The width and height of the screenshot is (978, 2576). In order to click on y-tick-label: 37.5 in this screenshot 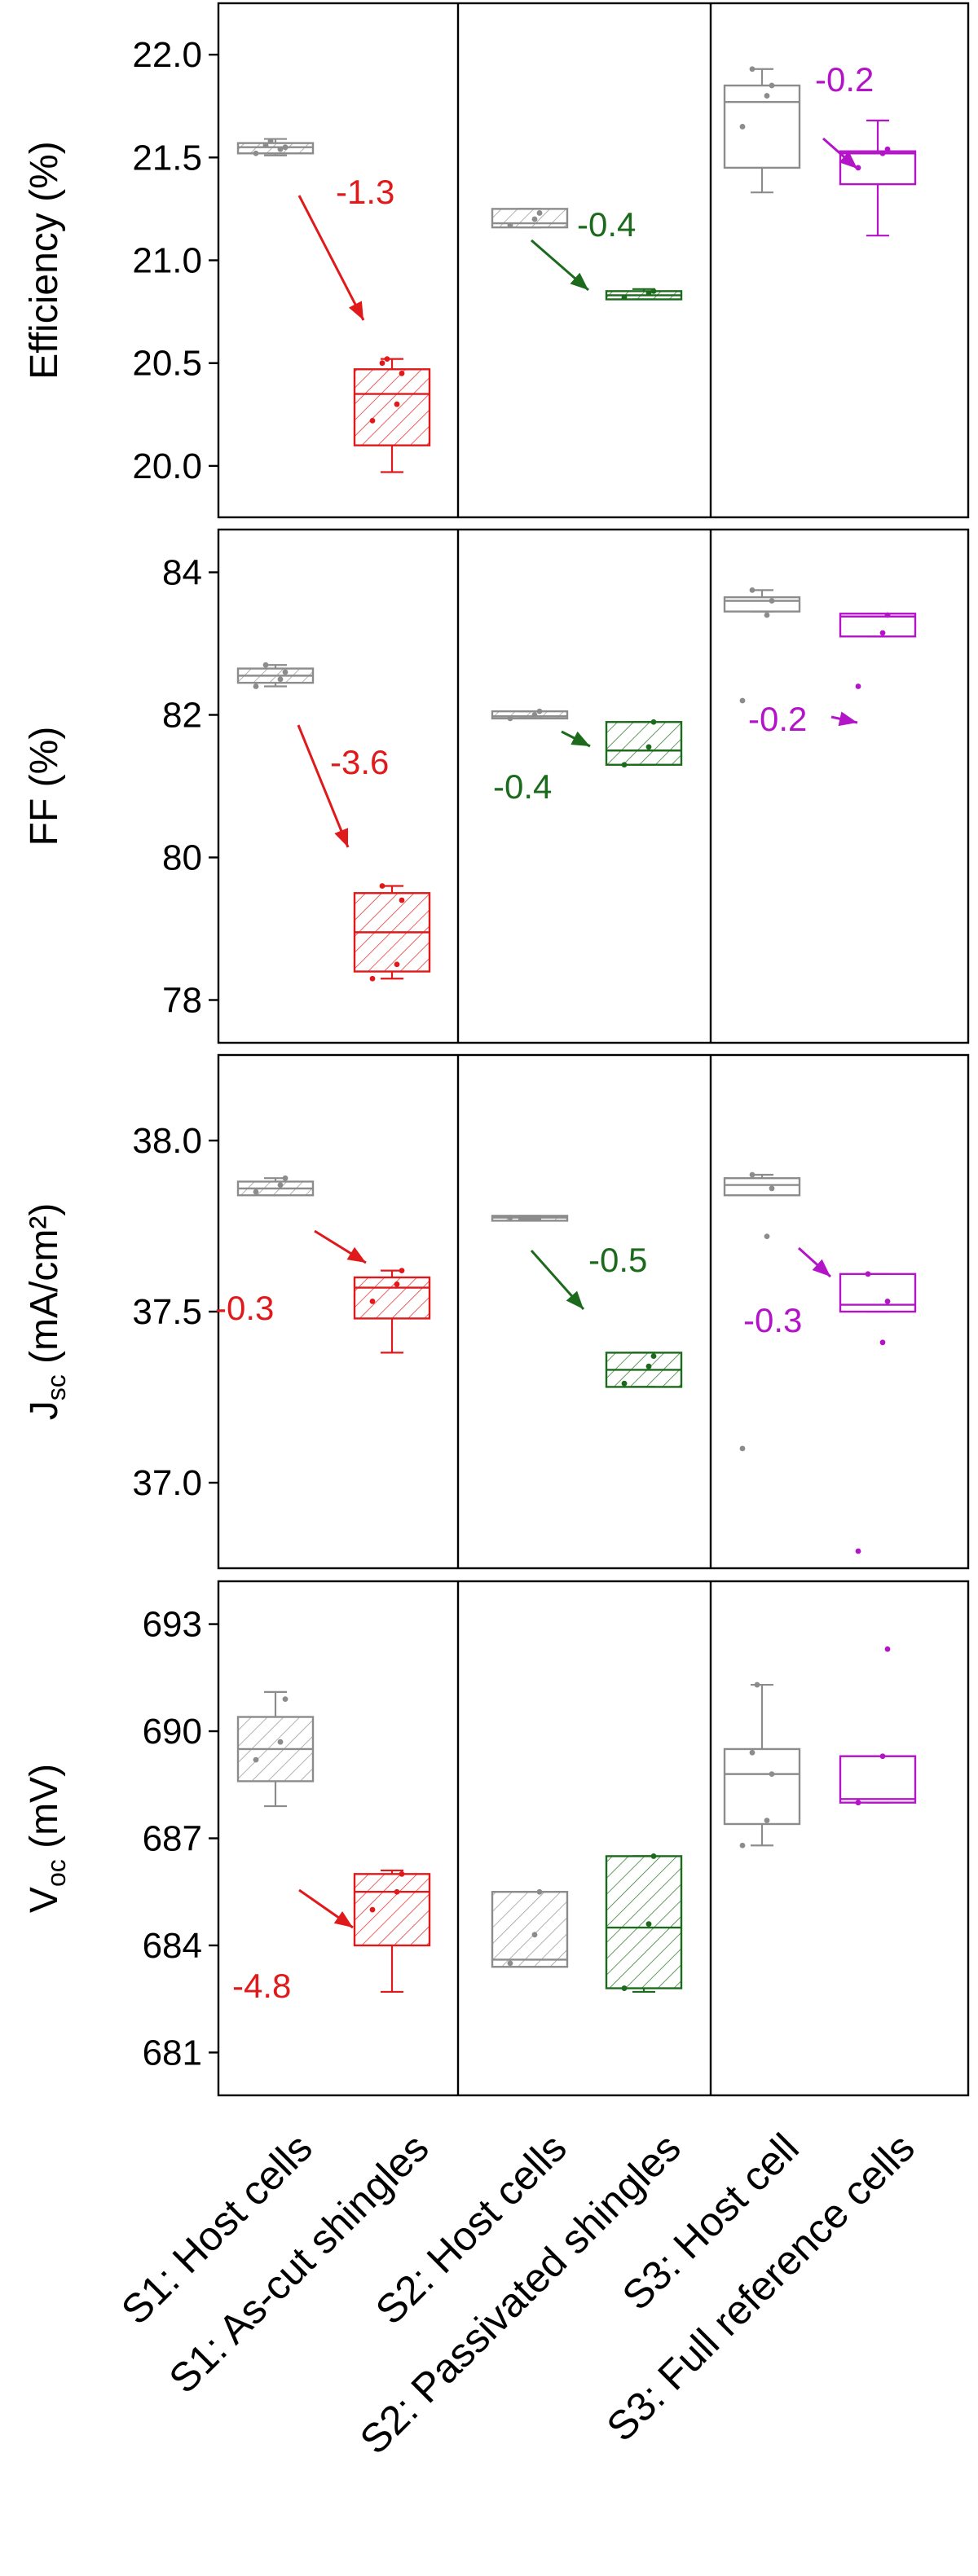, I will do `click(167, 1312)`.